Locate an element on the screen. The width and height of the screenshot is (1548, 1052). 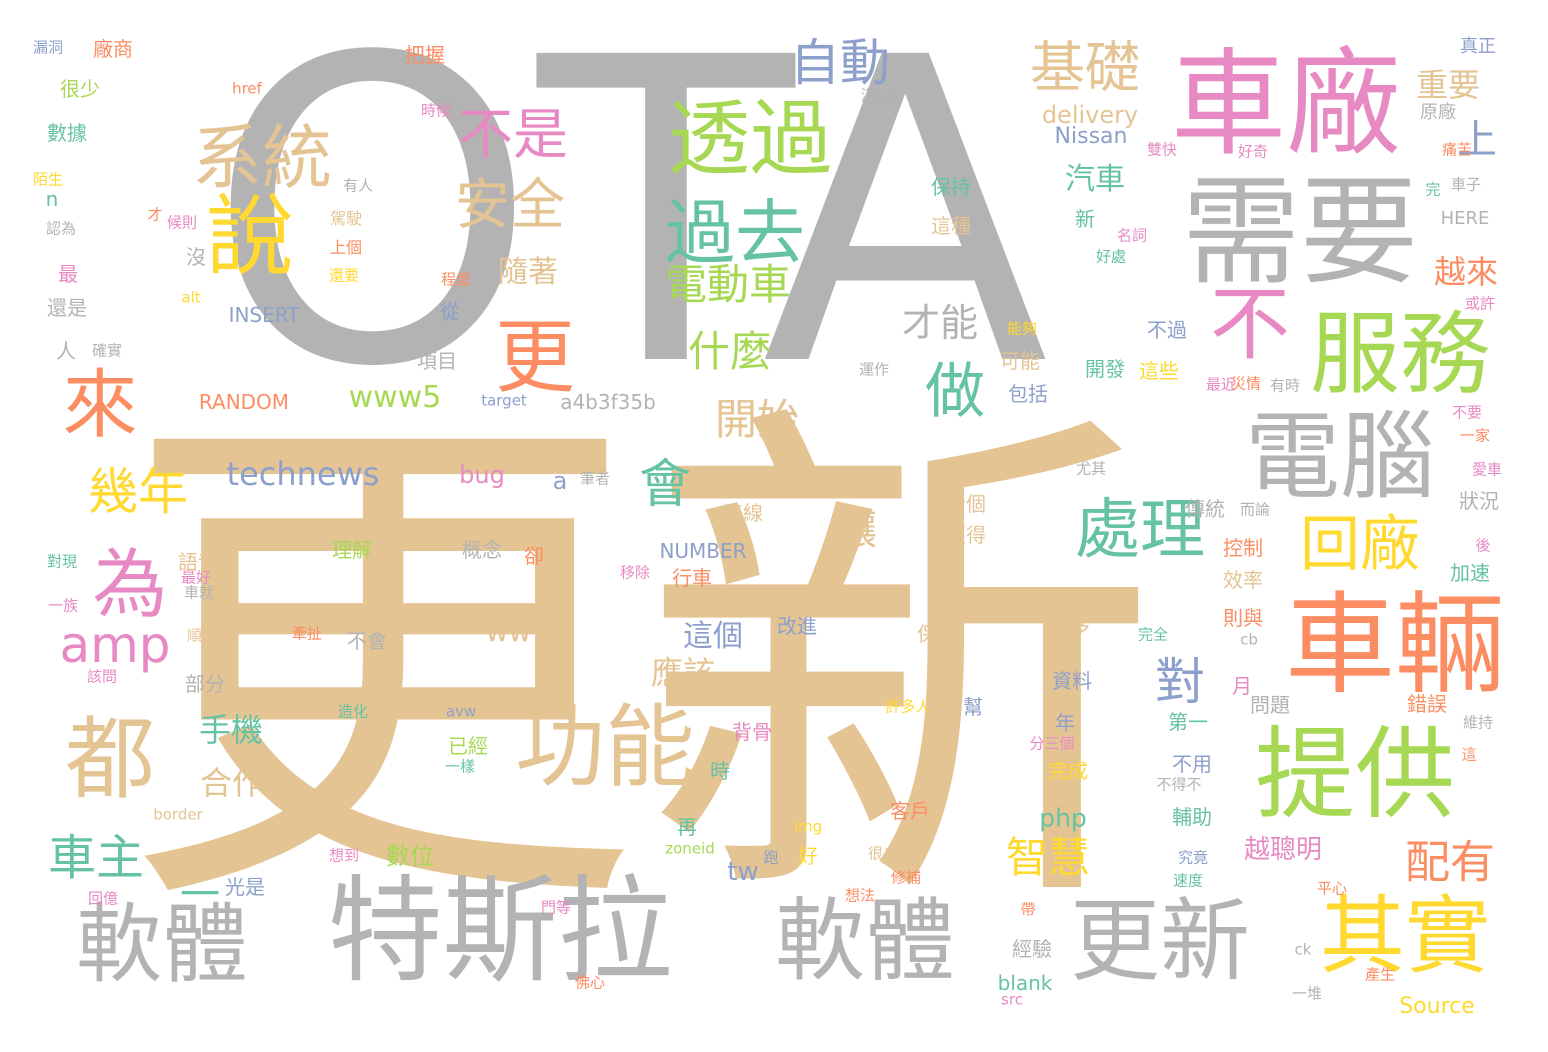
word-141: 有時 is located at coordinates (1285, 385).